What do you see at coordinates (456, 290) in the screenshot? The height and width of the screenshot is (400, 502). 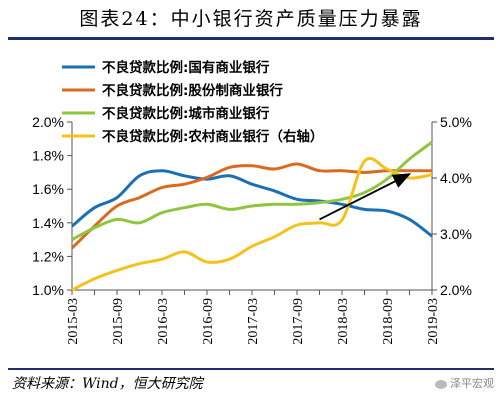 I see `y-tick-label-right: 2.0%` at bounding box center [456, 290].